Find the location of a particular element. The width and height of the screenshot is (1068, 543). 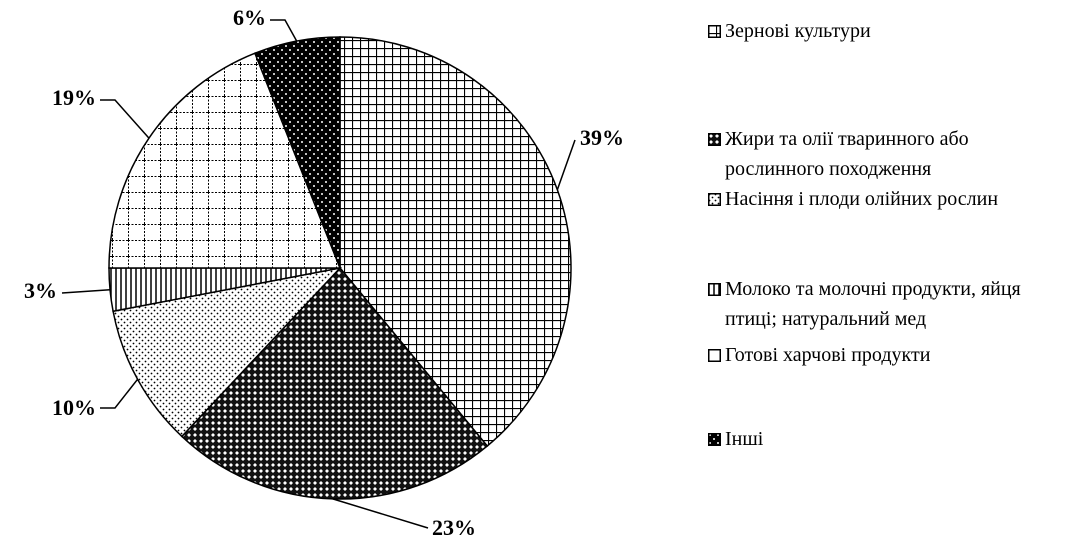

legend-label: Готові харчові продукти is located at coordinates (828, 355).